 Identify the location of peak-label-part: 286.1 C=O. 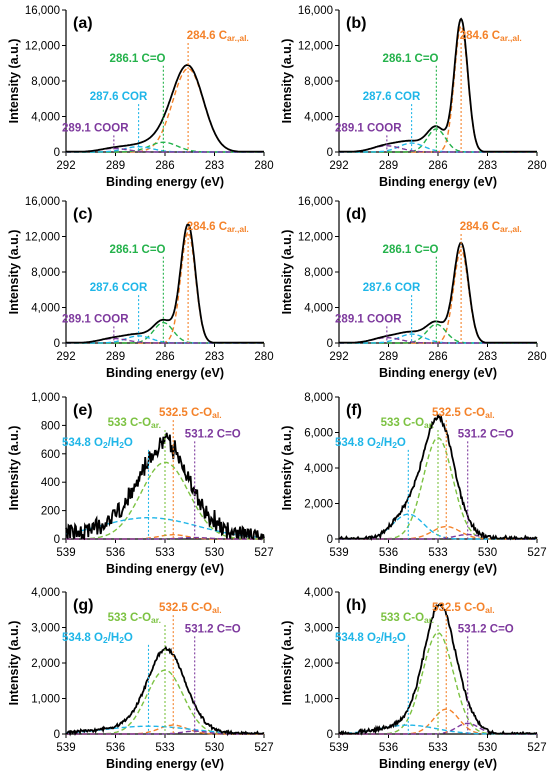
(411, 59).